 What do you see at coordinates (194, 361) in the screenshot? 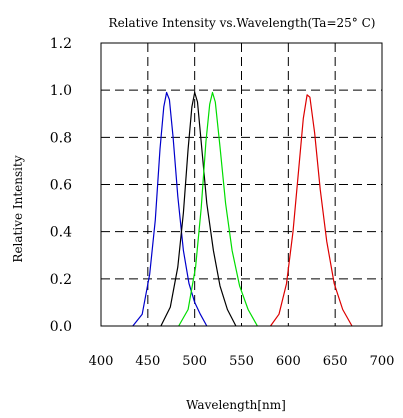
I see `x-tick-label: 500` at bounding box center [194, 361].